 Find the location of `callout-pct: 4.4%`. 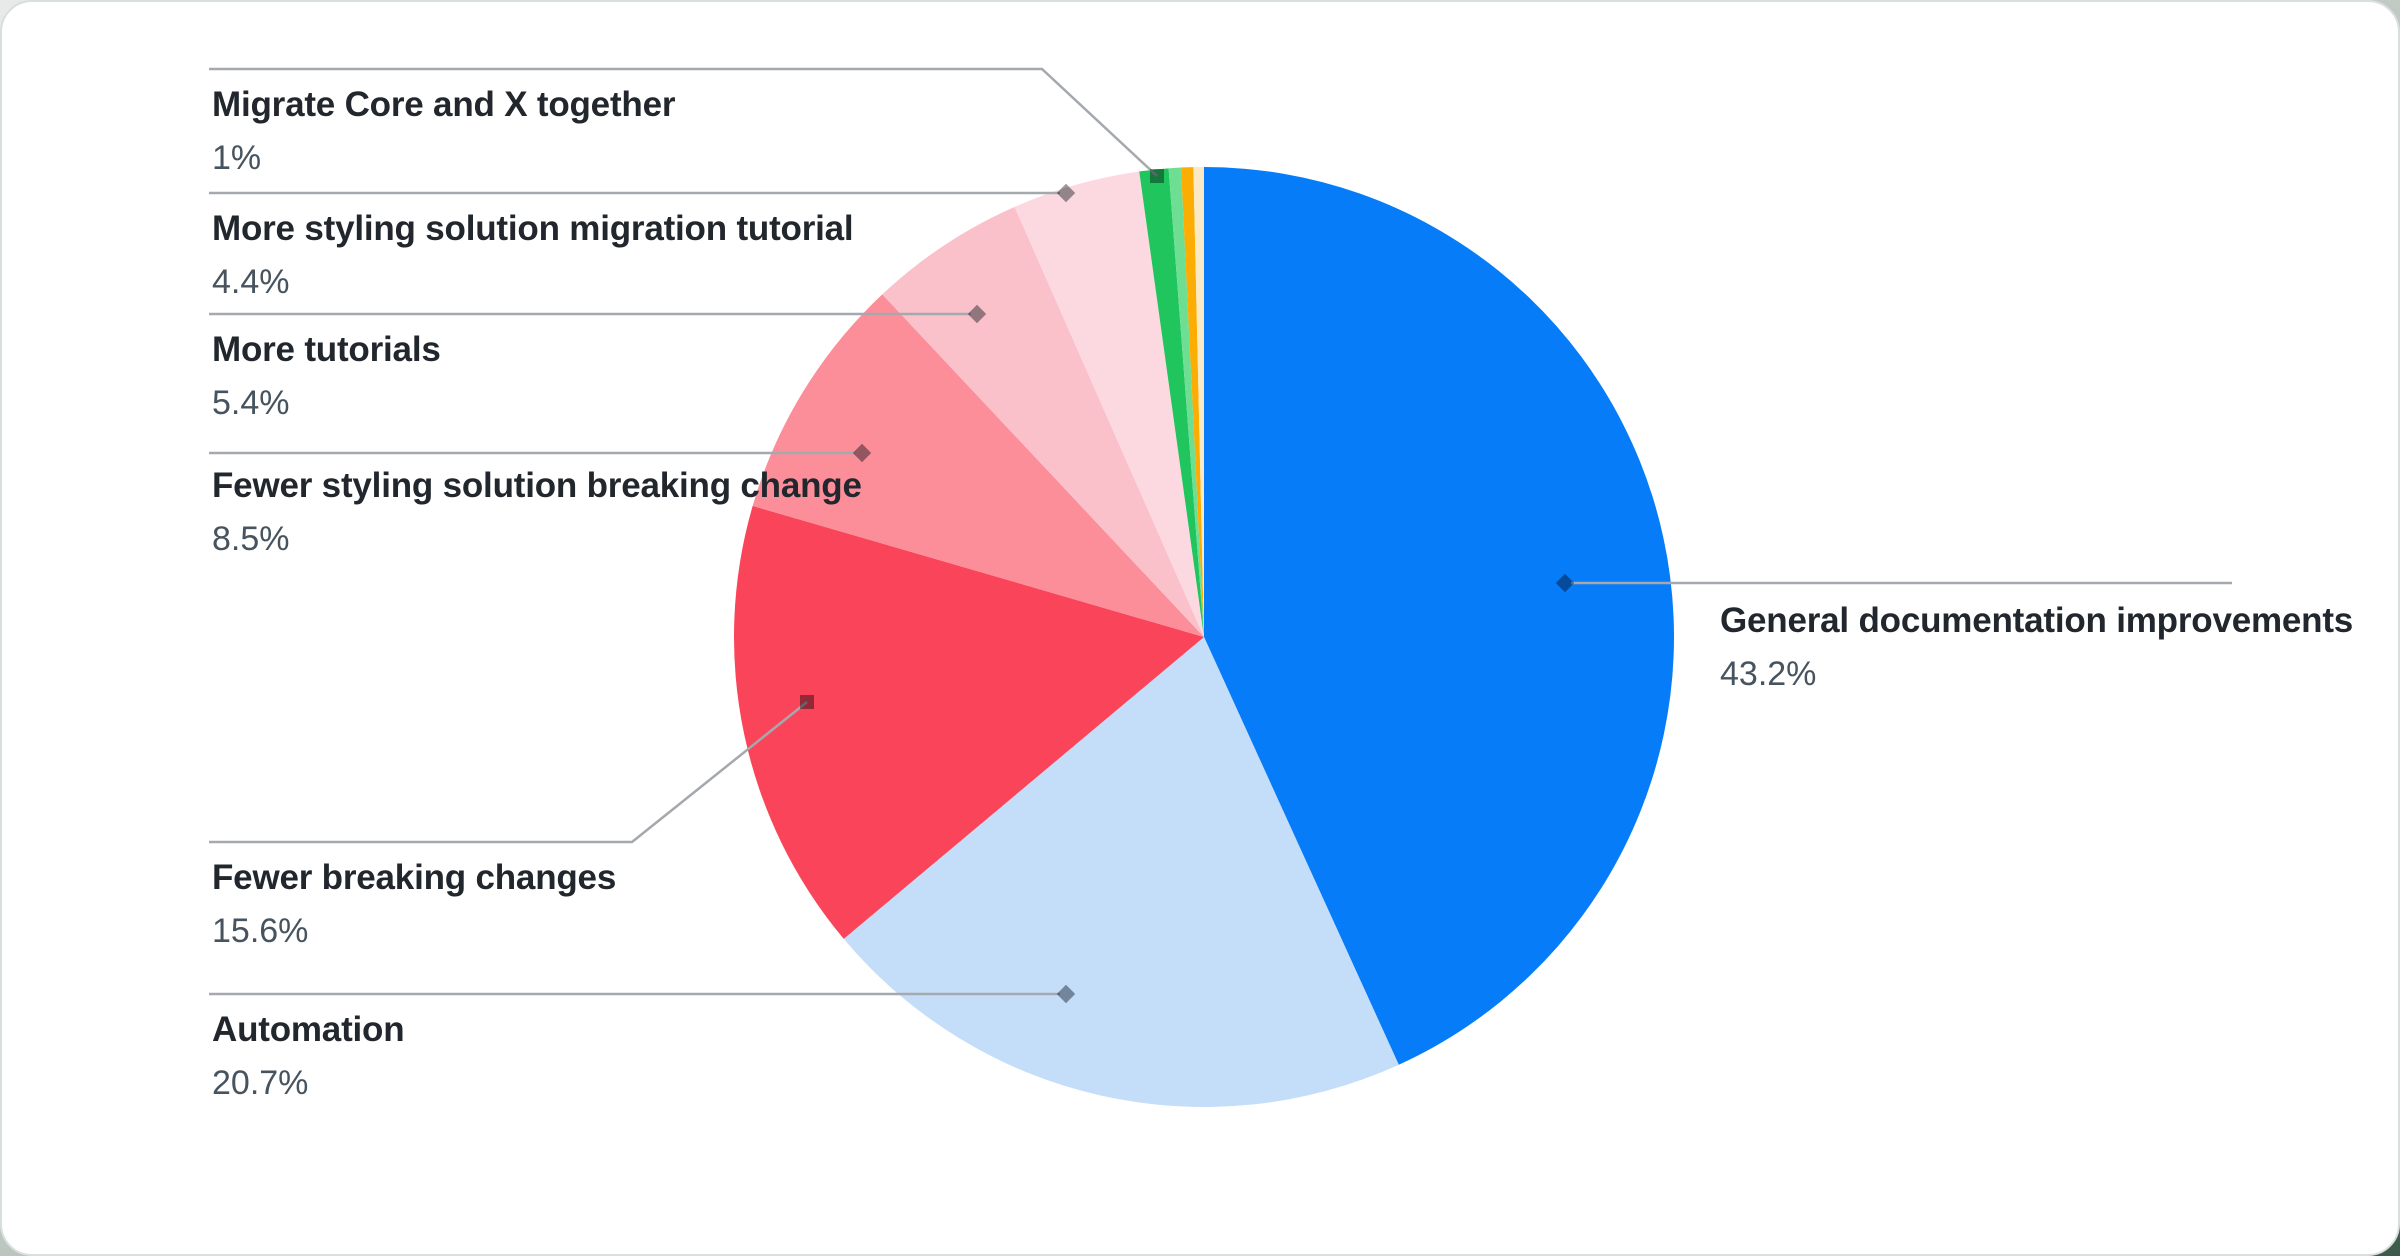

callout-pct: 4.4% is located at coordinates (251, 281).